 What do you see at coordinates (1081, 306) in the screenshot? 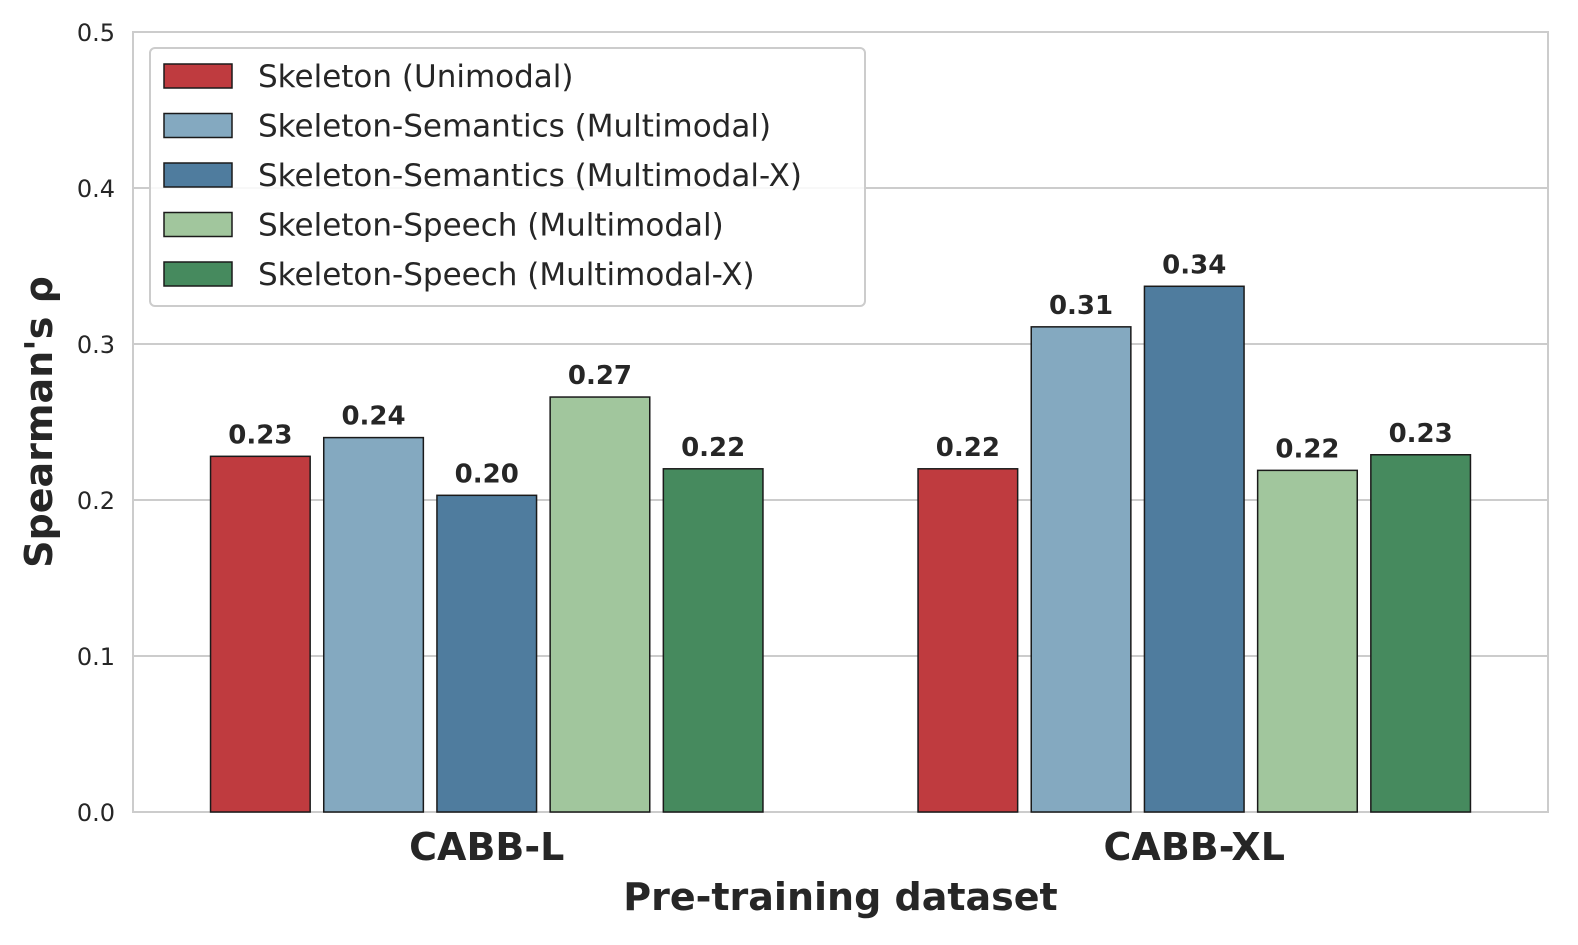
I see `data-label: 0.31` at bounding box center [1081, 306].